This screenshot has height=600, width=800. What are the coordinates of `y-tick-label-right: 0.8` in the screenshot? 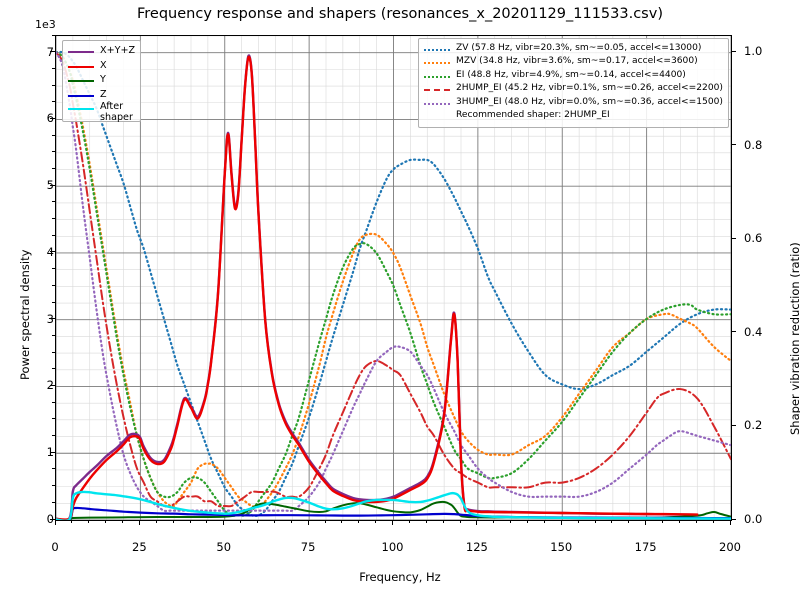 It's located at (753, 144).